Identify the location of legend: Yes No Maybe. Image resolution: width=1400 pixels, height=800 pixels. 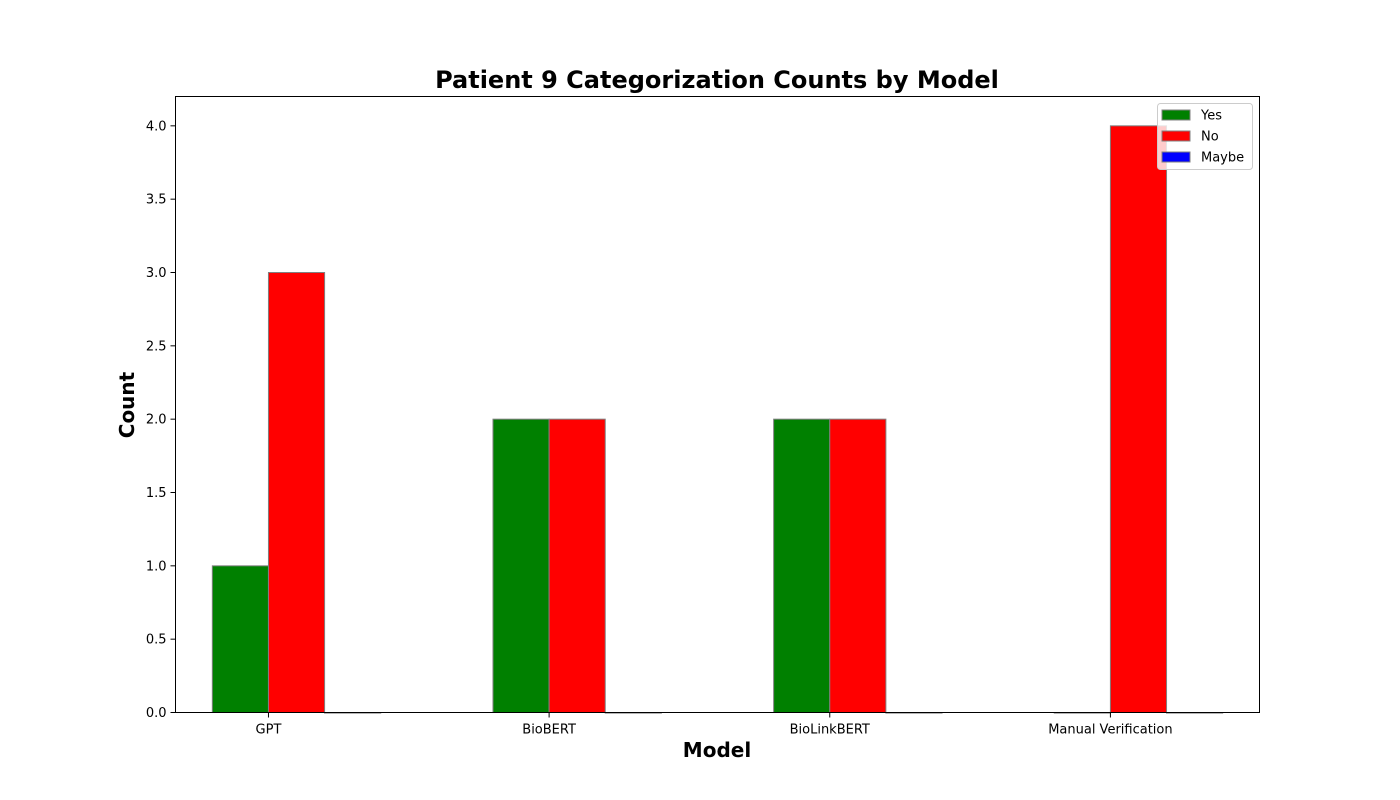
(1205, 136).